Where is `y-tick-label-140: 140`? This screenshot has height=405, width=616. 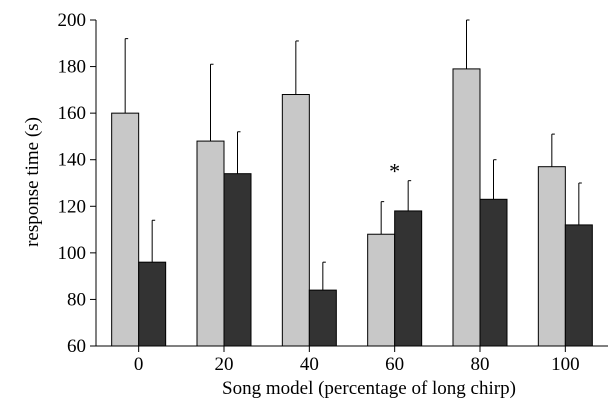
y-tick-label-140: 140 is located at coordinates (72, 160).